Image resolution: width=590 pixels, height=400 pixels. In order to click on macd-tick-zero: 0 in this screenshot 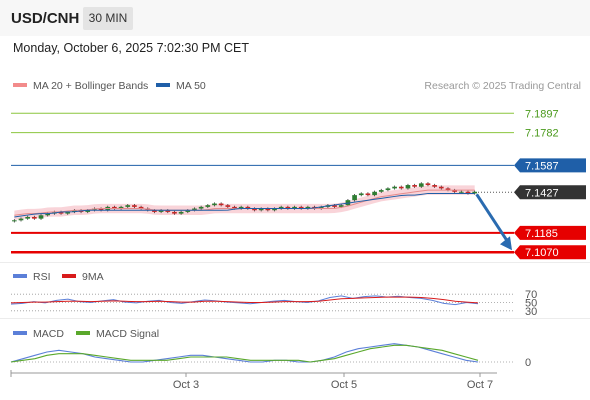, I will do `click(528, 363)`.